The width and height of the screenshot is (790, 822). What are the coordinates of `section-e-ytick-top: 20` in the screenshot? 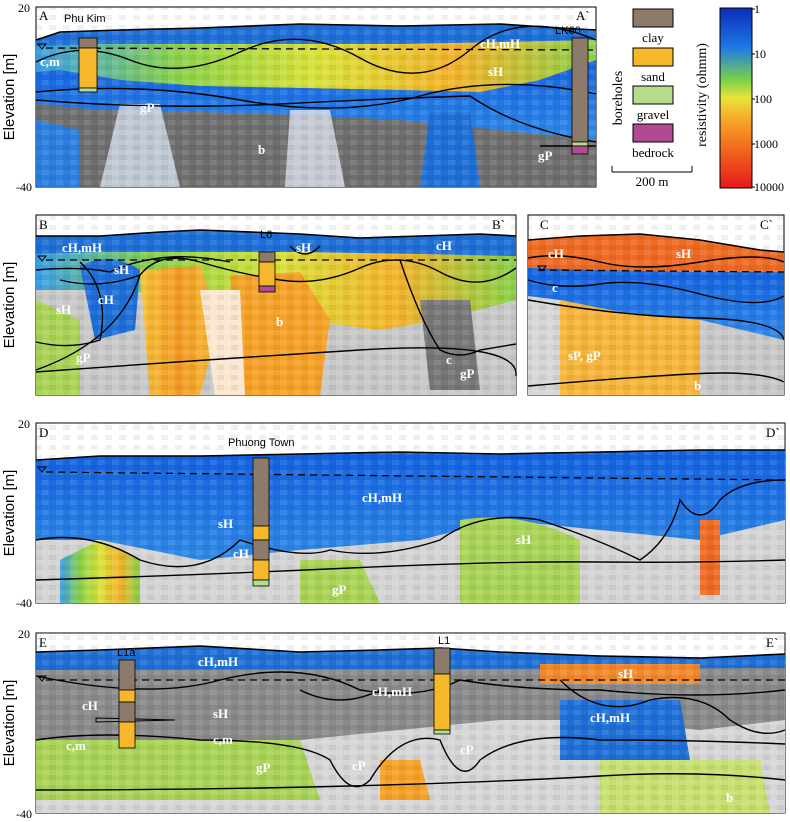 It's located at (24, 634).